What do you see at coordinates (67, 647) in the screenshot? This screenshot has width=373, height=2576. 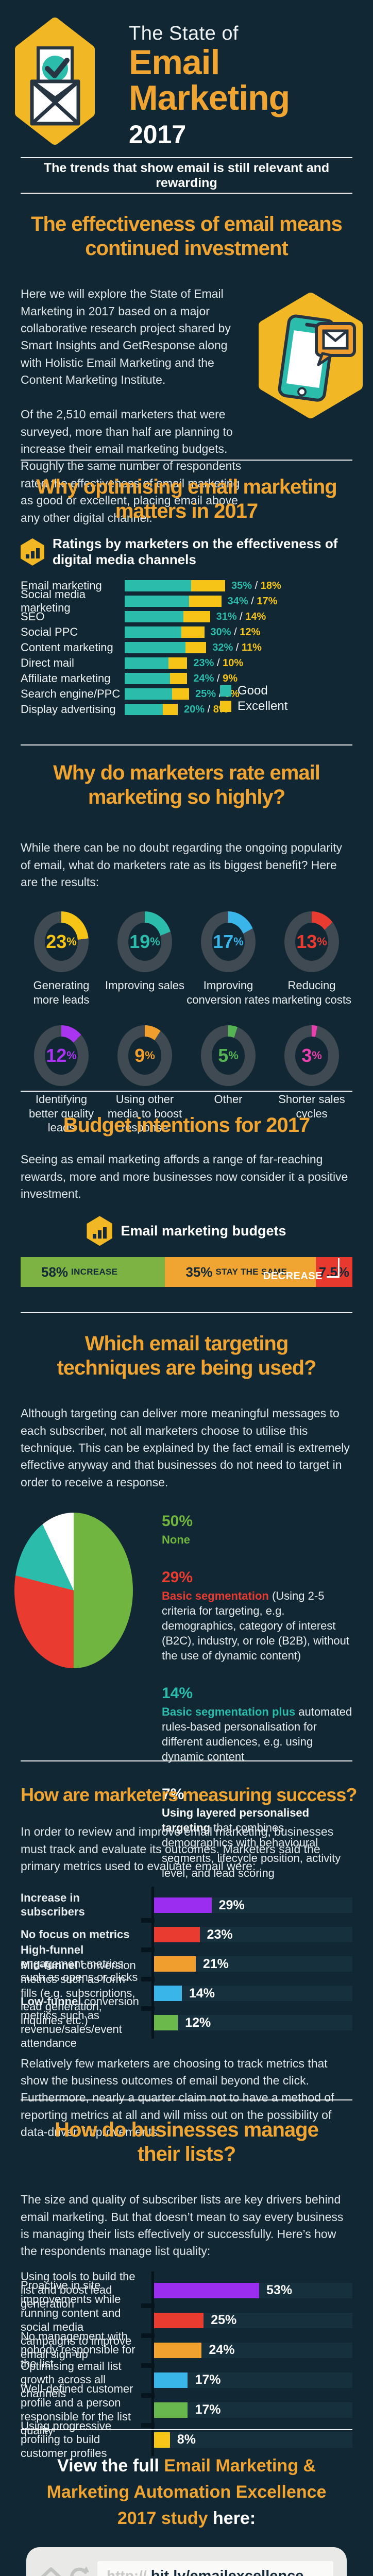 I see `ratings-row-label: Content marketing` at bounding box center [67, 647].